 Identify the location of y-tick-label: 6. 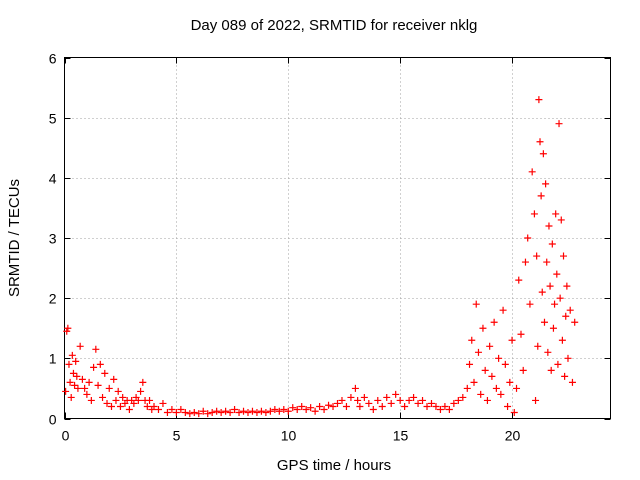
(53, 59).